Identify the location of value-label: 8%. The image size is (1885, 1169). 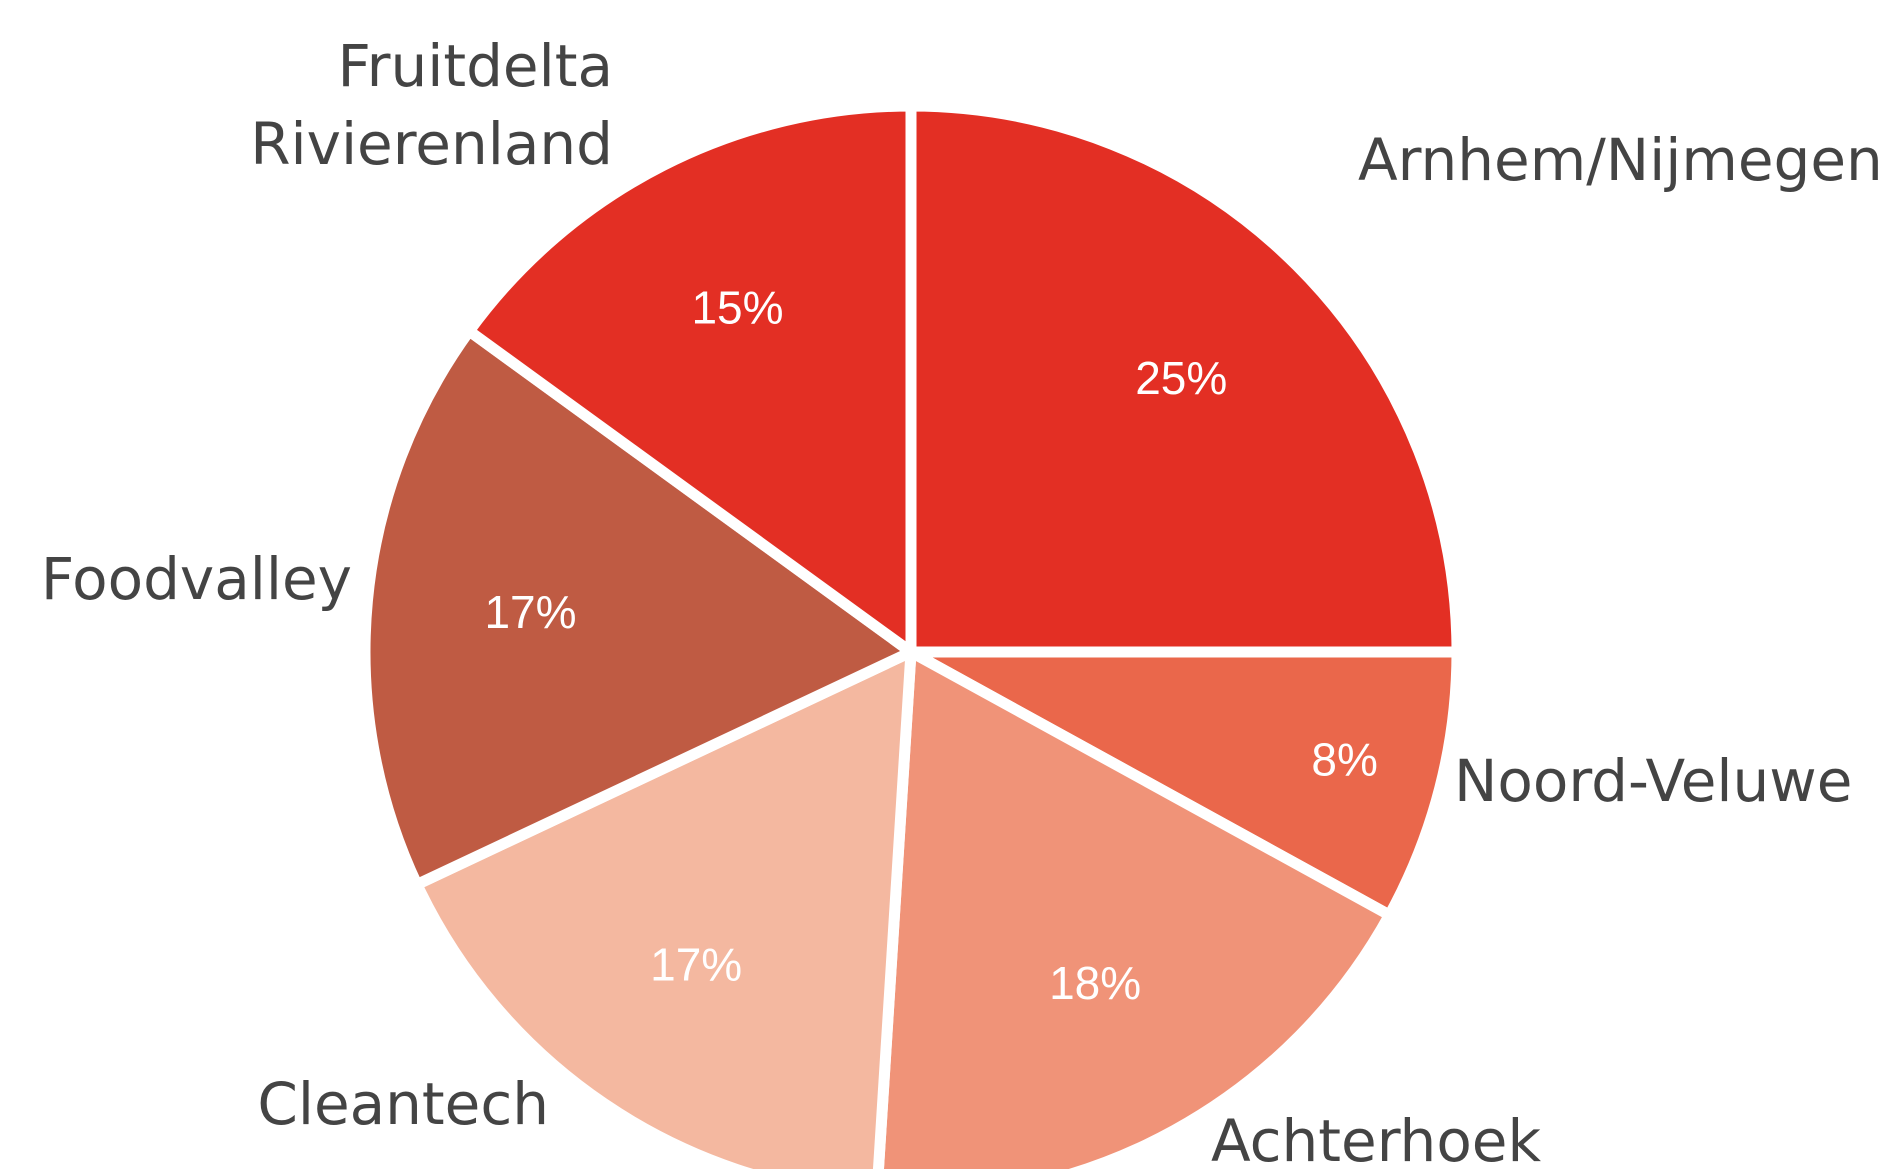
(1344, 759).